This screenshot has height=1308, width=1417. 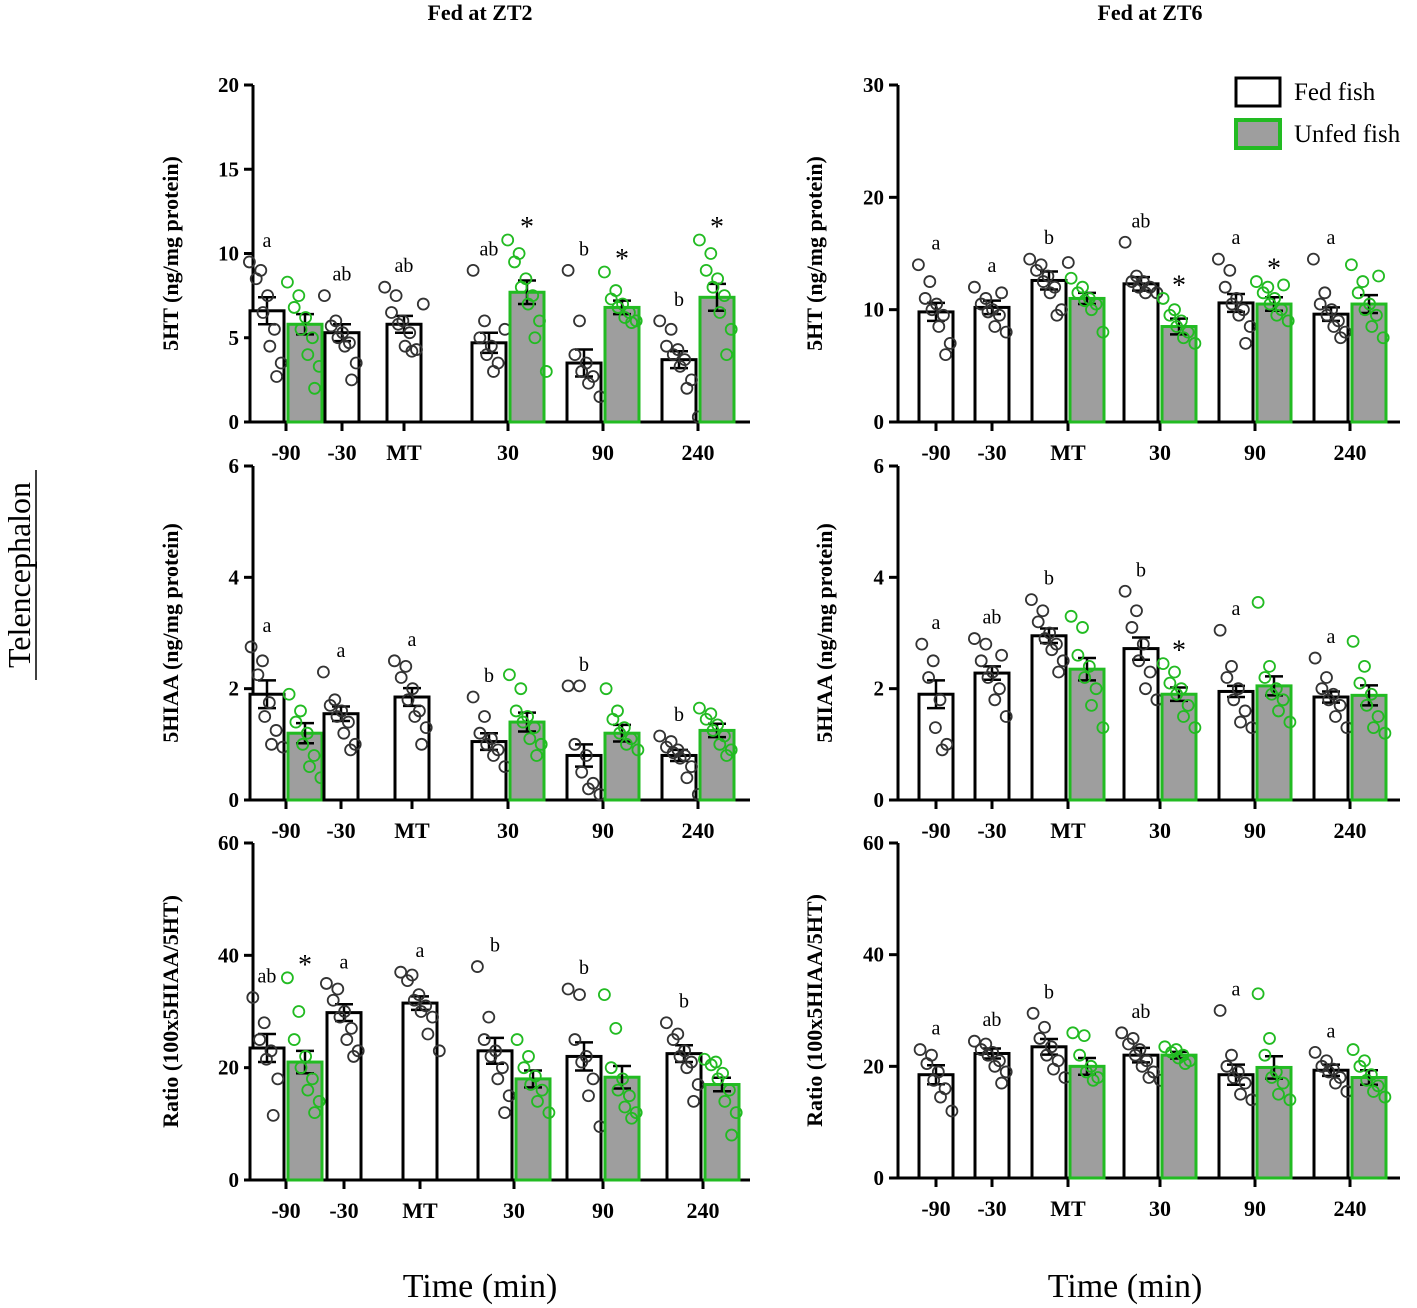 What do you see at coordinates (228, 843) in the screenshot?
I see `y-tick-label: 60` at bounding box center [228, 843].